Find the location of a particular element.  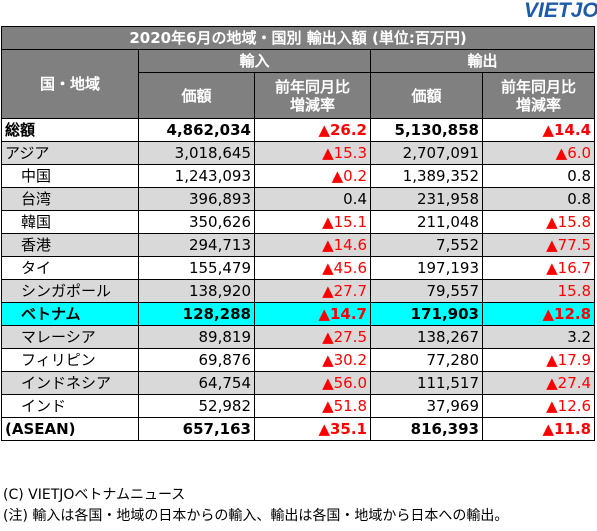

import-change-header: 前年同月比 増減率 is located at coordinates (312, 95).